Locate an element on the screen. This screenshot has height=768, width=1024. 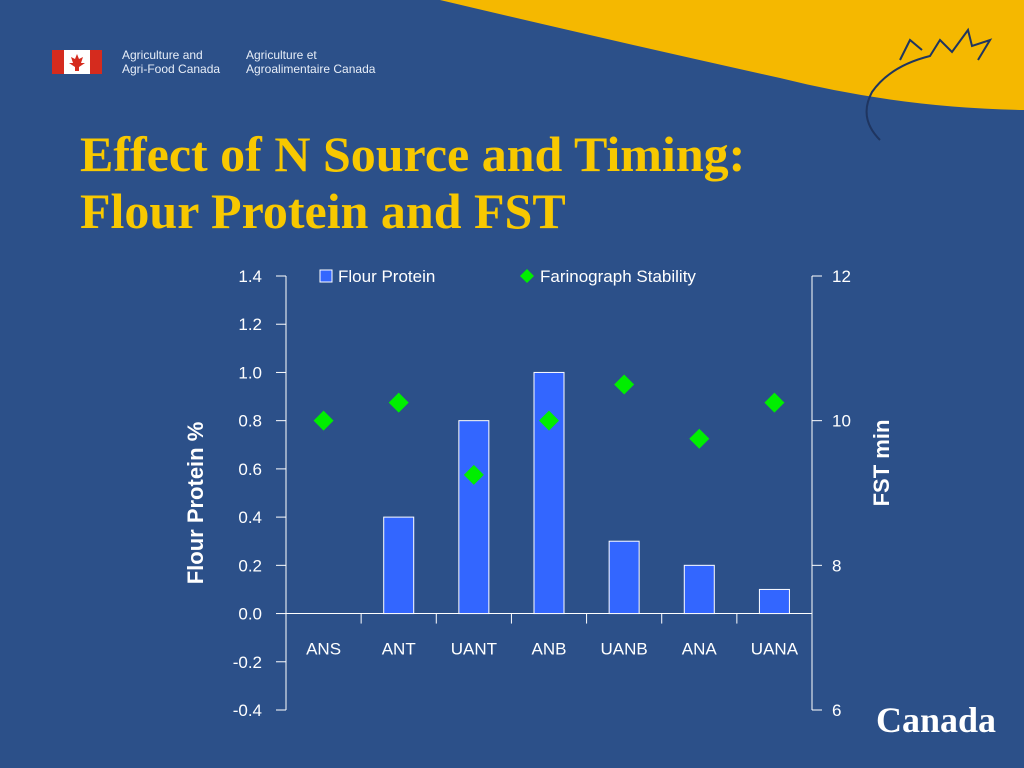
x-tick-label: ANB is located at coordinates (549, 649).